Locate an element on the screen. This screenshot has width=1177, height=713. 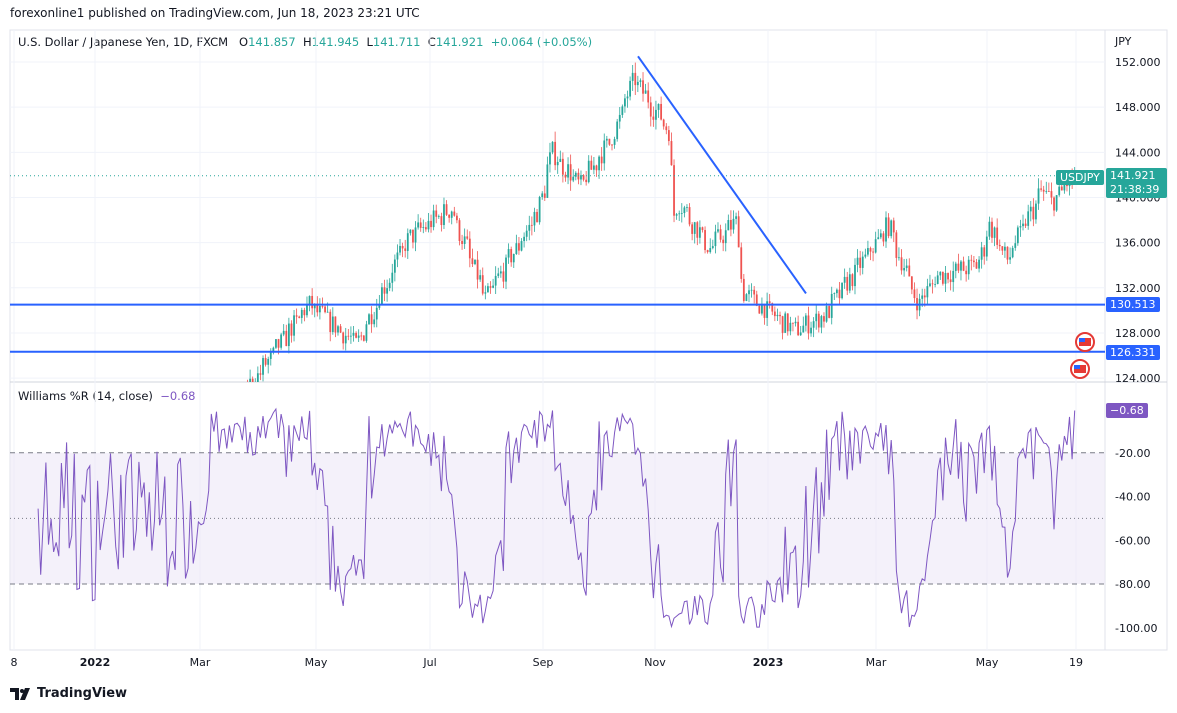
bar-countdown: 21:38:39 is located at coordinates (1135, 189).